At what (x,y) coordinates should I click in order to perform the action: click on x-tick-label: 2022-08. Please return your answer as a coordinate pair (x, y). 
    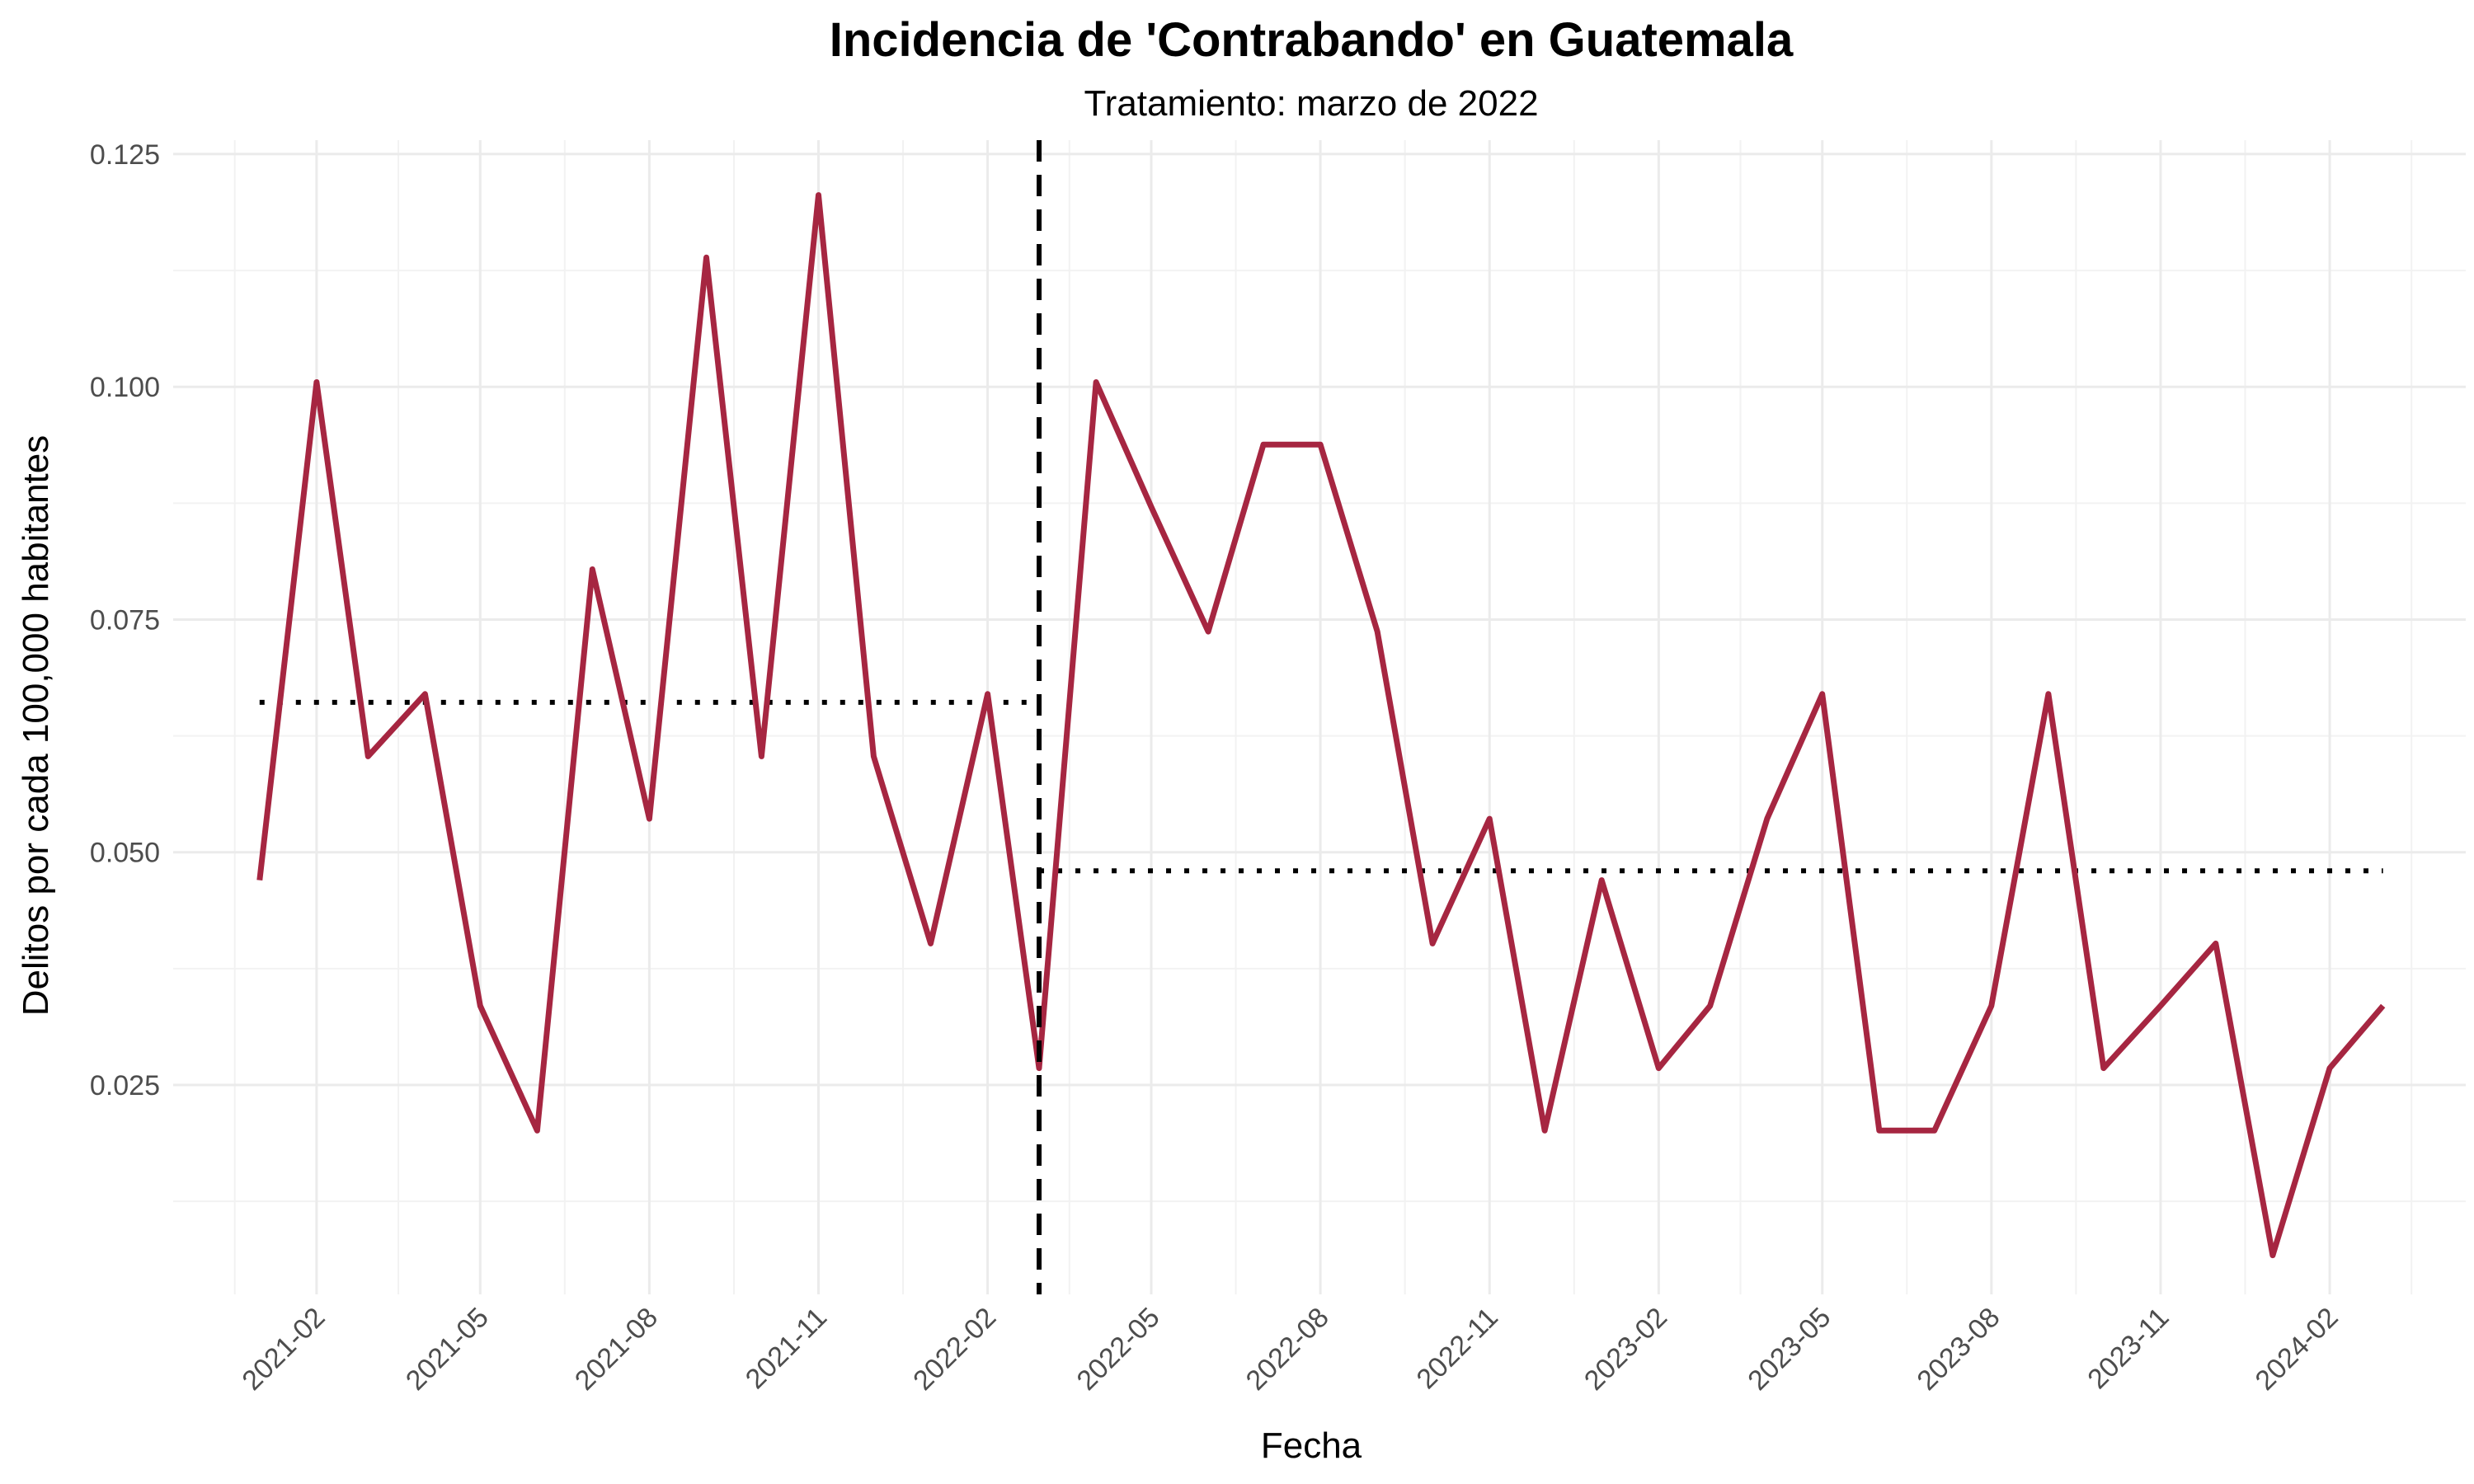
    Looking at the image, I should click on (1287, 1349).